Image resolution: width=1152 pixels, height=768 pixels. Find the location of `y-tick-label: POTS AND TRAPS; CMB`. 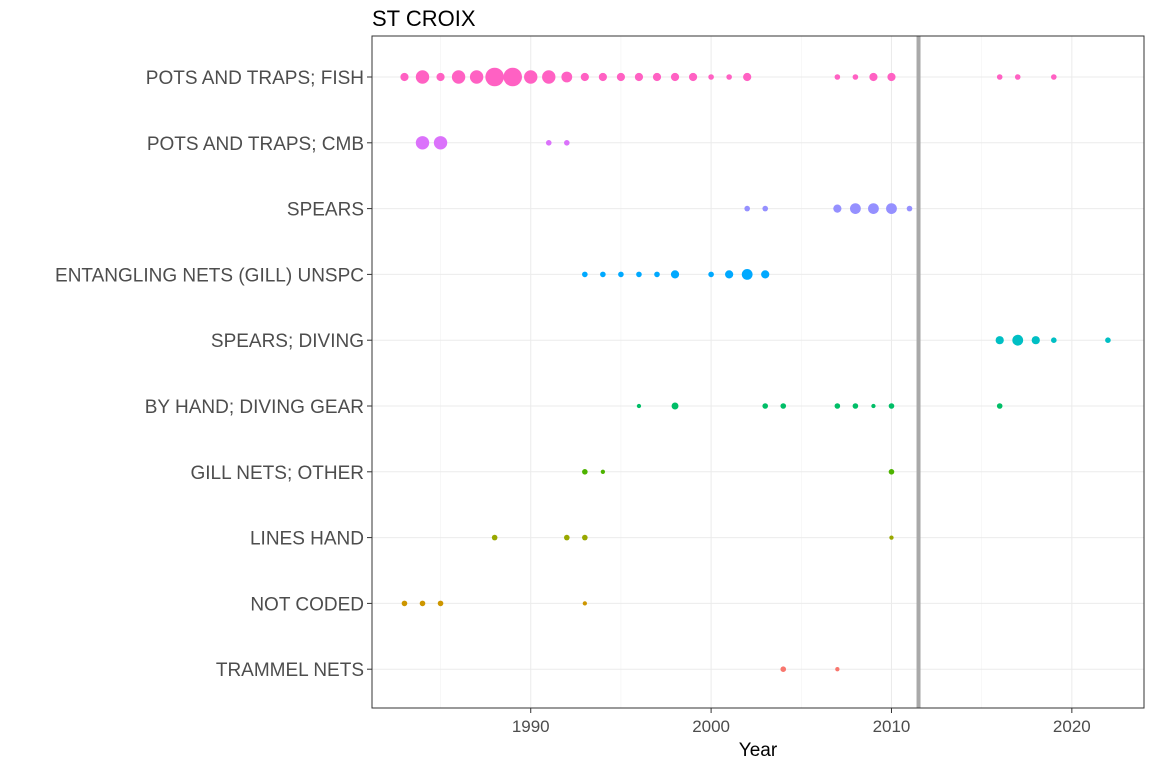

y-tick-label: POTS AND TRAPS; CMB is located at coordinates (255, 144).